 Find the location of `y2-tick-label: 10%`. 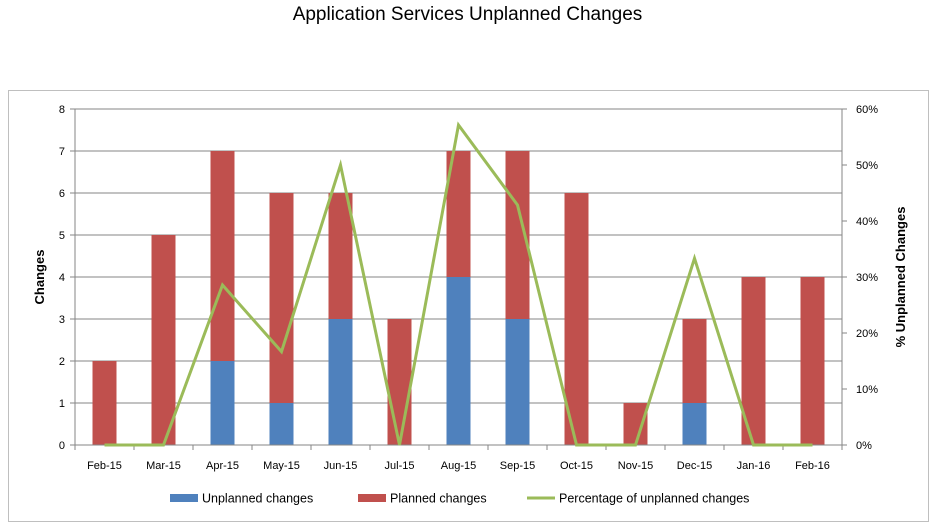

y2-tick-label: 10% is located at coordinates (867, 390).